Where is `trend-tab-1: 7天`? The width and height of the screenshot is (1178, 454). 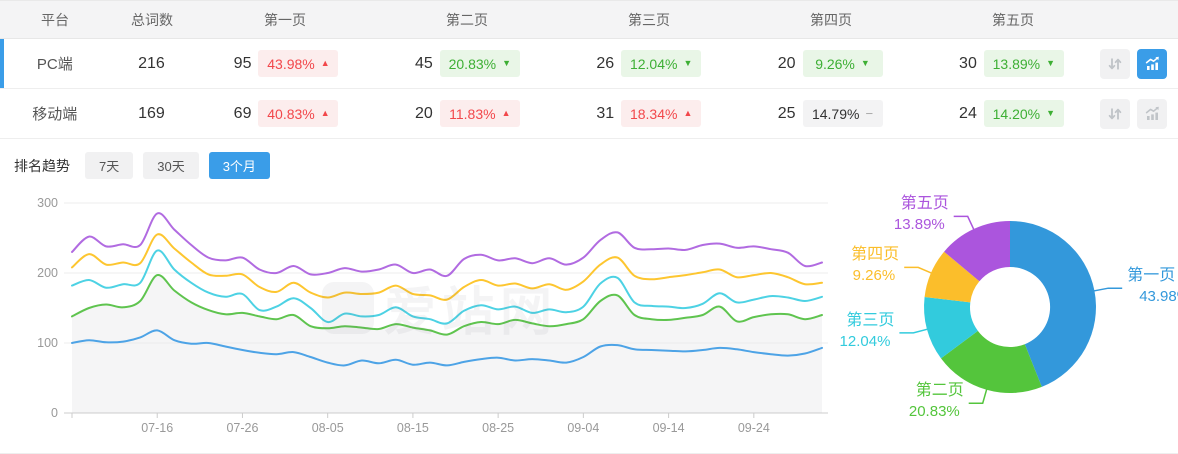 trend-tab-1: 7天 is located at coordinates (109, 165).